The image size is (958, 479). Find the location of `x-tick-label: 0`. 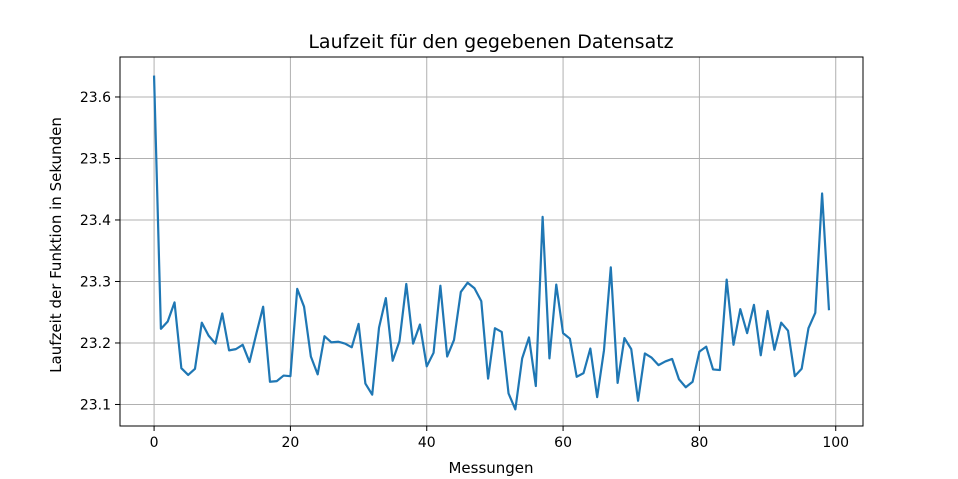

x-tick-label: 0 is located at coordinates (154, 443).